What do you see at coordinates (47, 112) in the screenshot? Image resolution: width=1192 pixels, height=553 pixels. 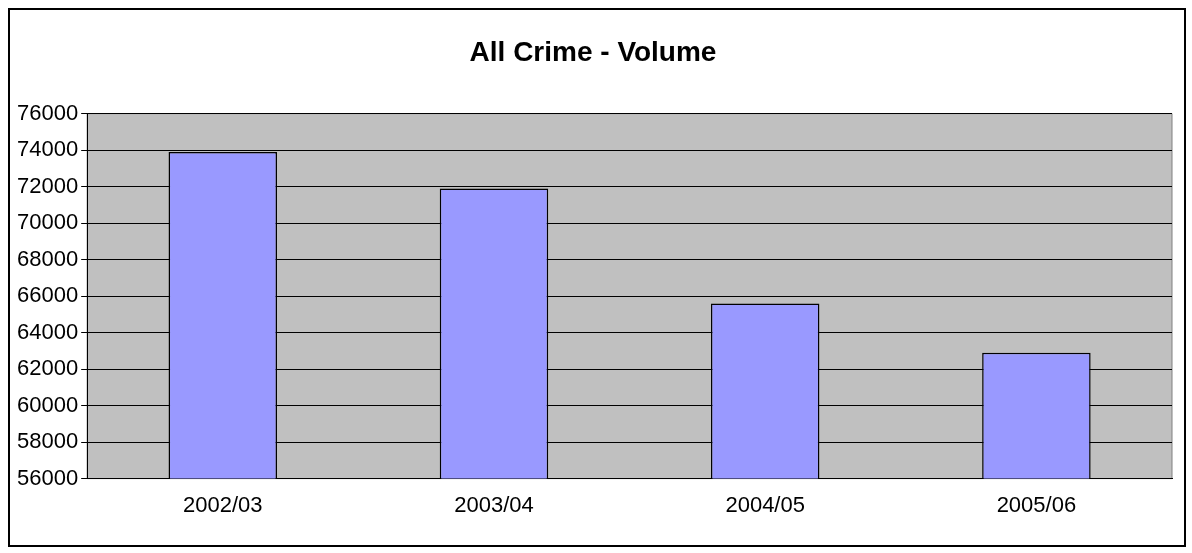 I see `y-tick-label: 76000` at bounding box center [47, 112].